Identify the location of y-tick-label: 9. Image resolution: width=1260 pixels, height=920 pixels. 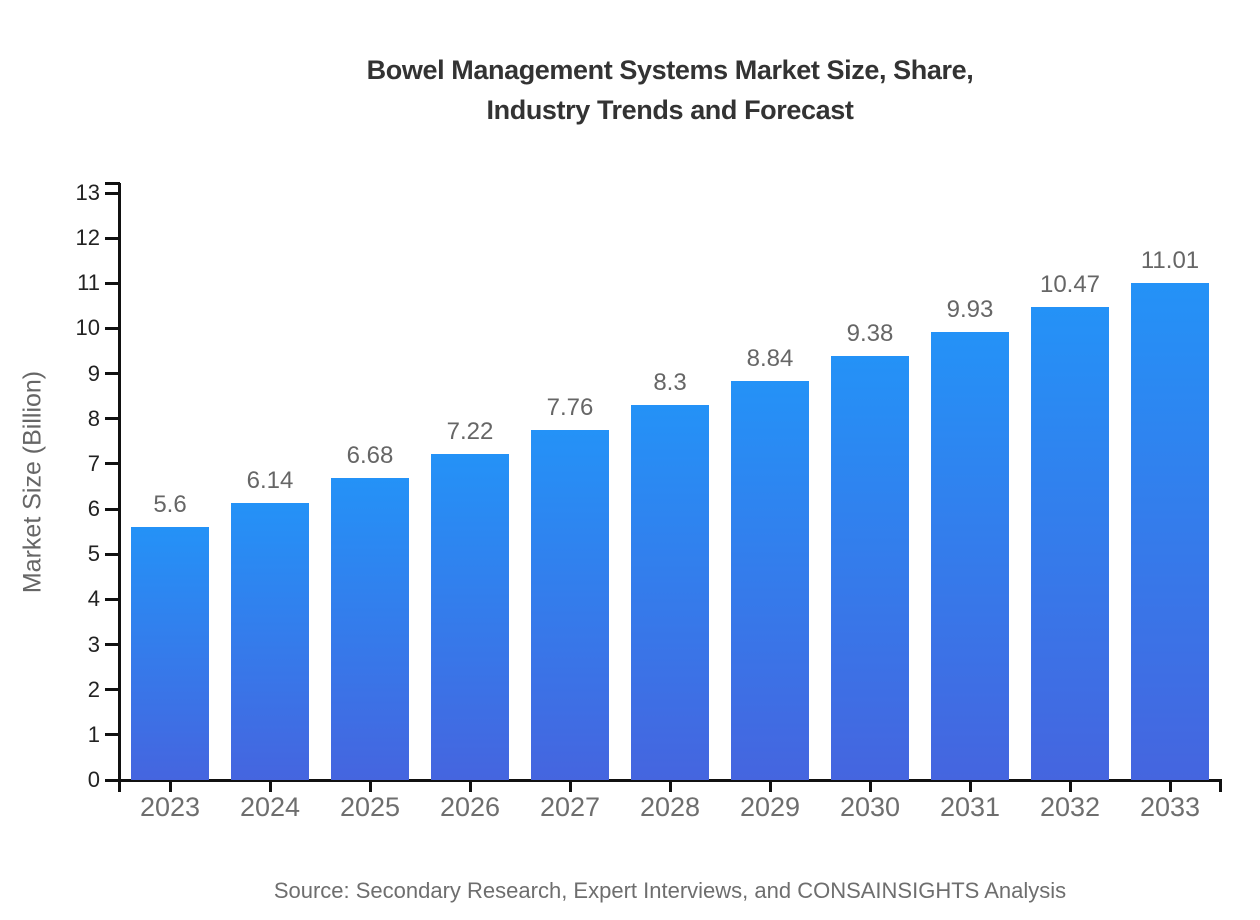
(93, 373).